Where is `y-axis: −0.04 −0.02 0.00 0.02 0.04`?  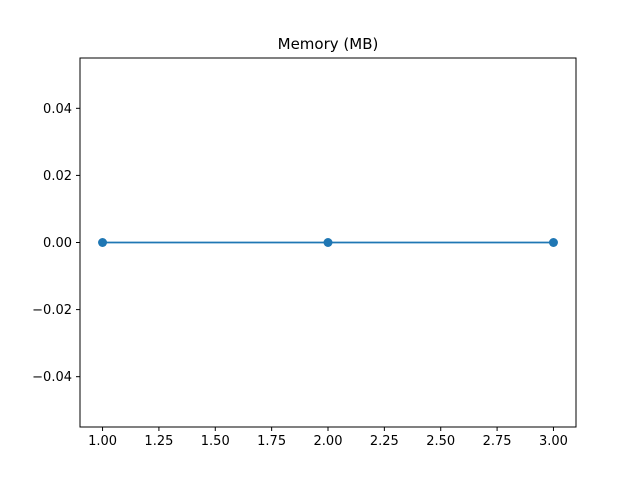 y-axis: −0.04 −0.02 0.00 0.02 0.04 is located at coordinates (56, 243).